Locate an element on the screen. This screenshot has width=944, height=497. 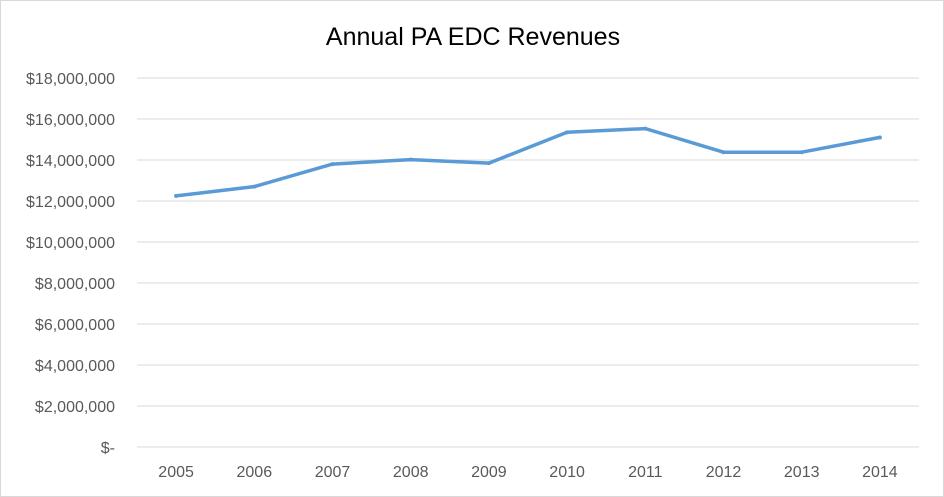
y-tick-label: $4,000,000 is located at coordinates (75, 366).